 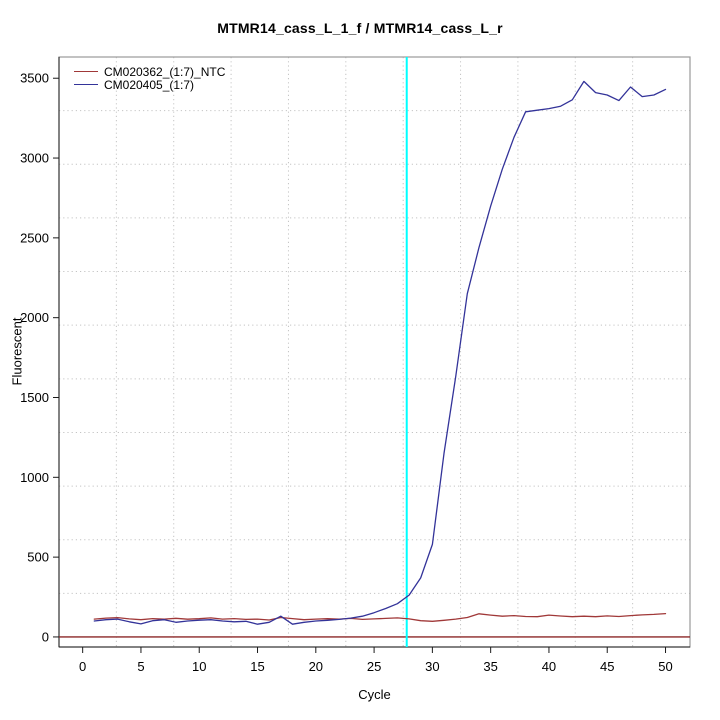 I want to click on x-tick-label: 20, so click(x=316, y=666).